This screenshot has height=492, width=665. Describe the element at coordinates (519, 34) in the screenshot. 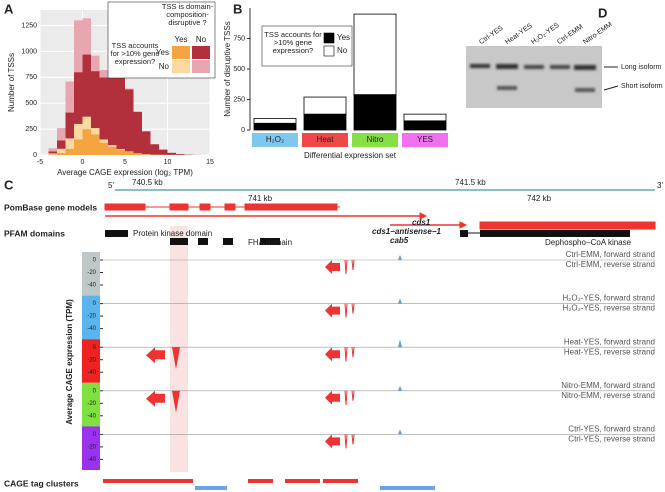

I see `lane-label: Heat-YES` at that location.